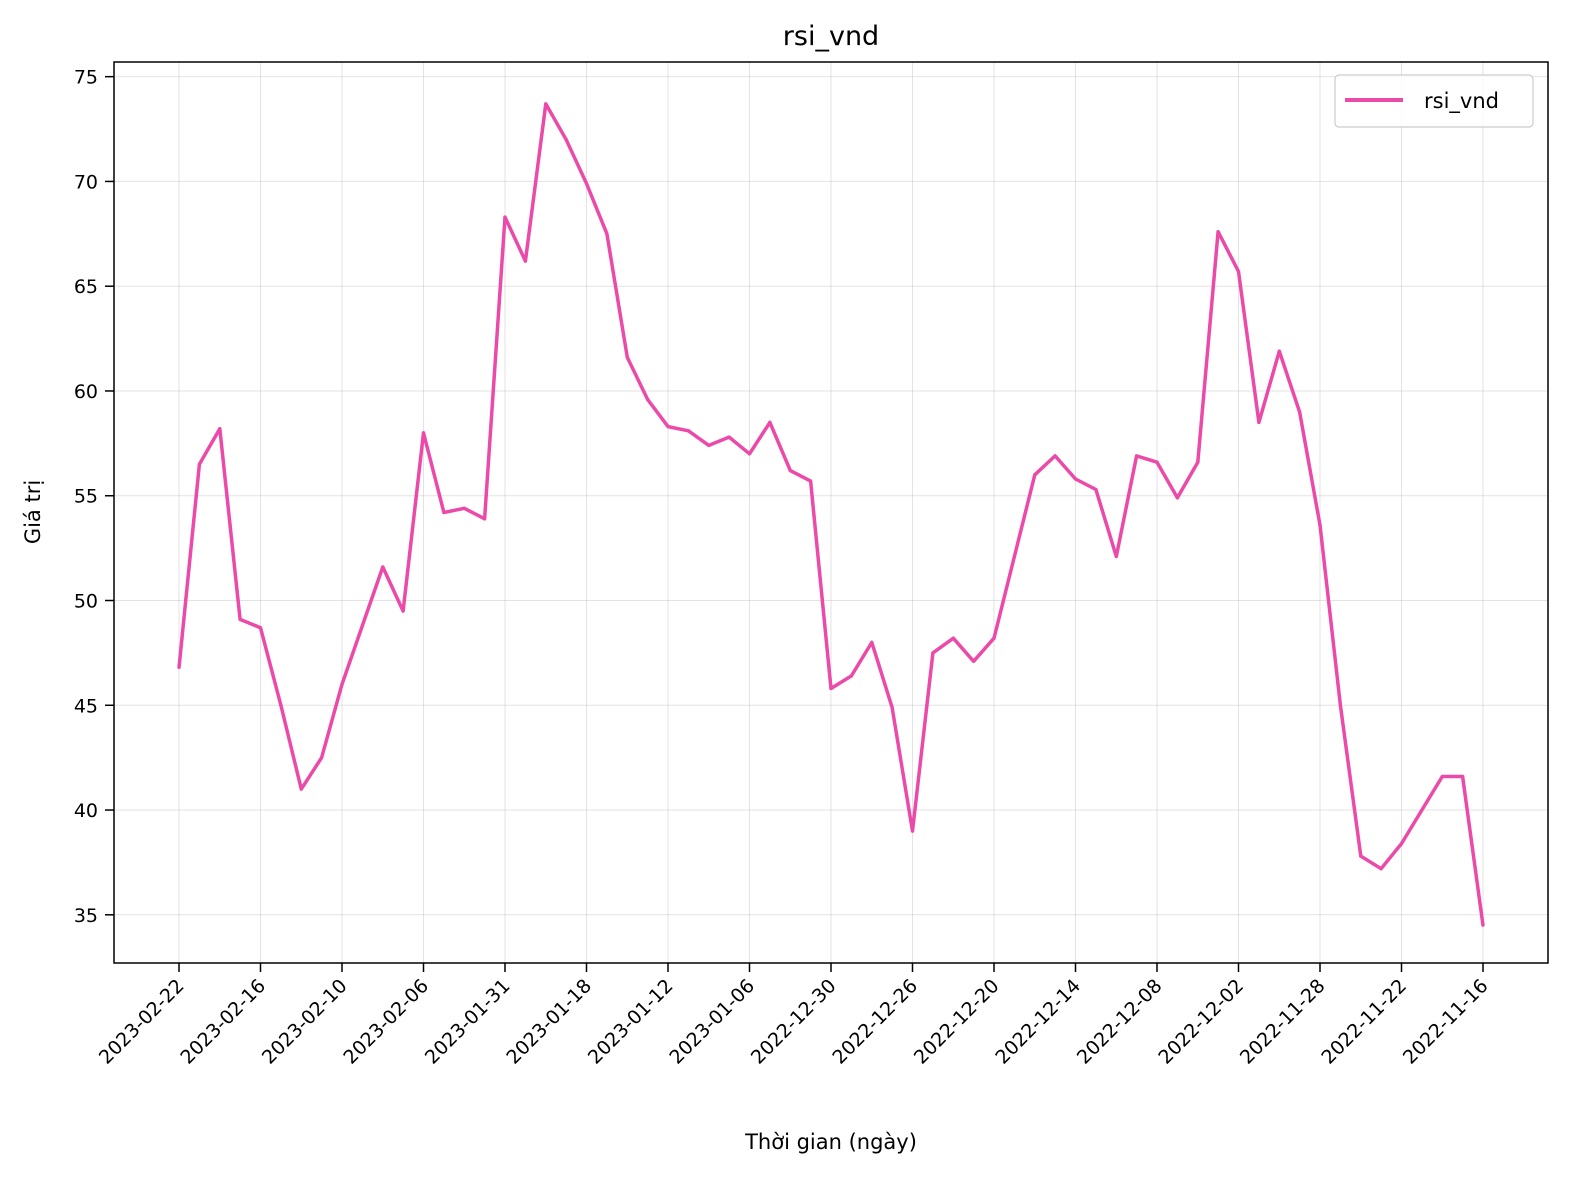 The width and height of the screenshot is (1571, 1179). What do you see at coordinates (1283, 1022) in the screenshot?
I see `x-tick-label: 2022-11-28` at bounding box center [1283, 1022].